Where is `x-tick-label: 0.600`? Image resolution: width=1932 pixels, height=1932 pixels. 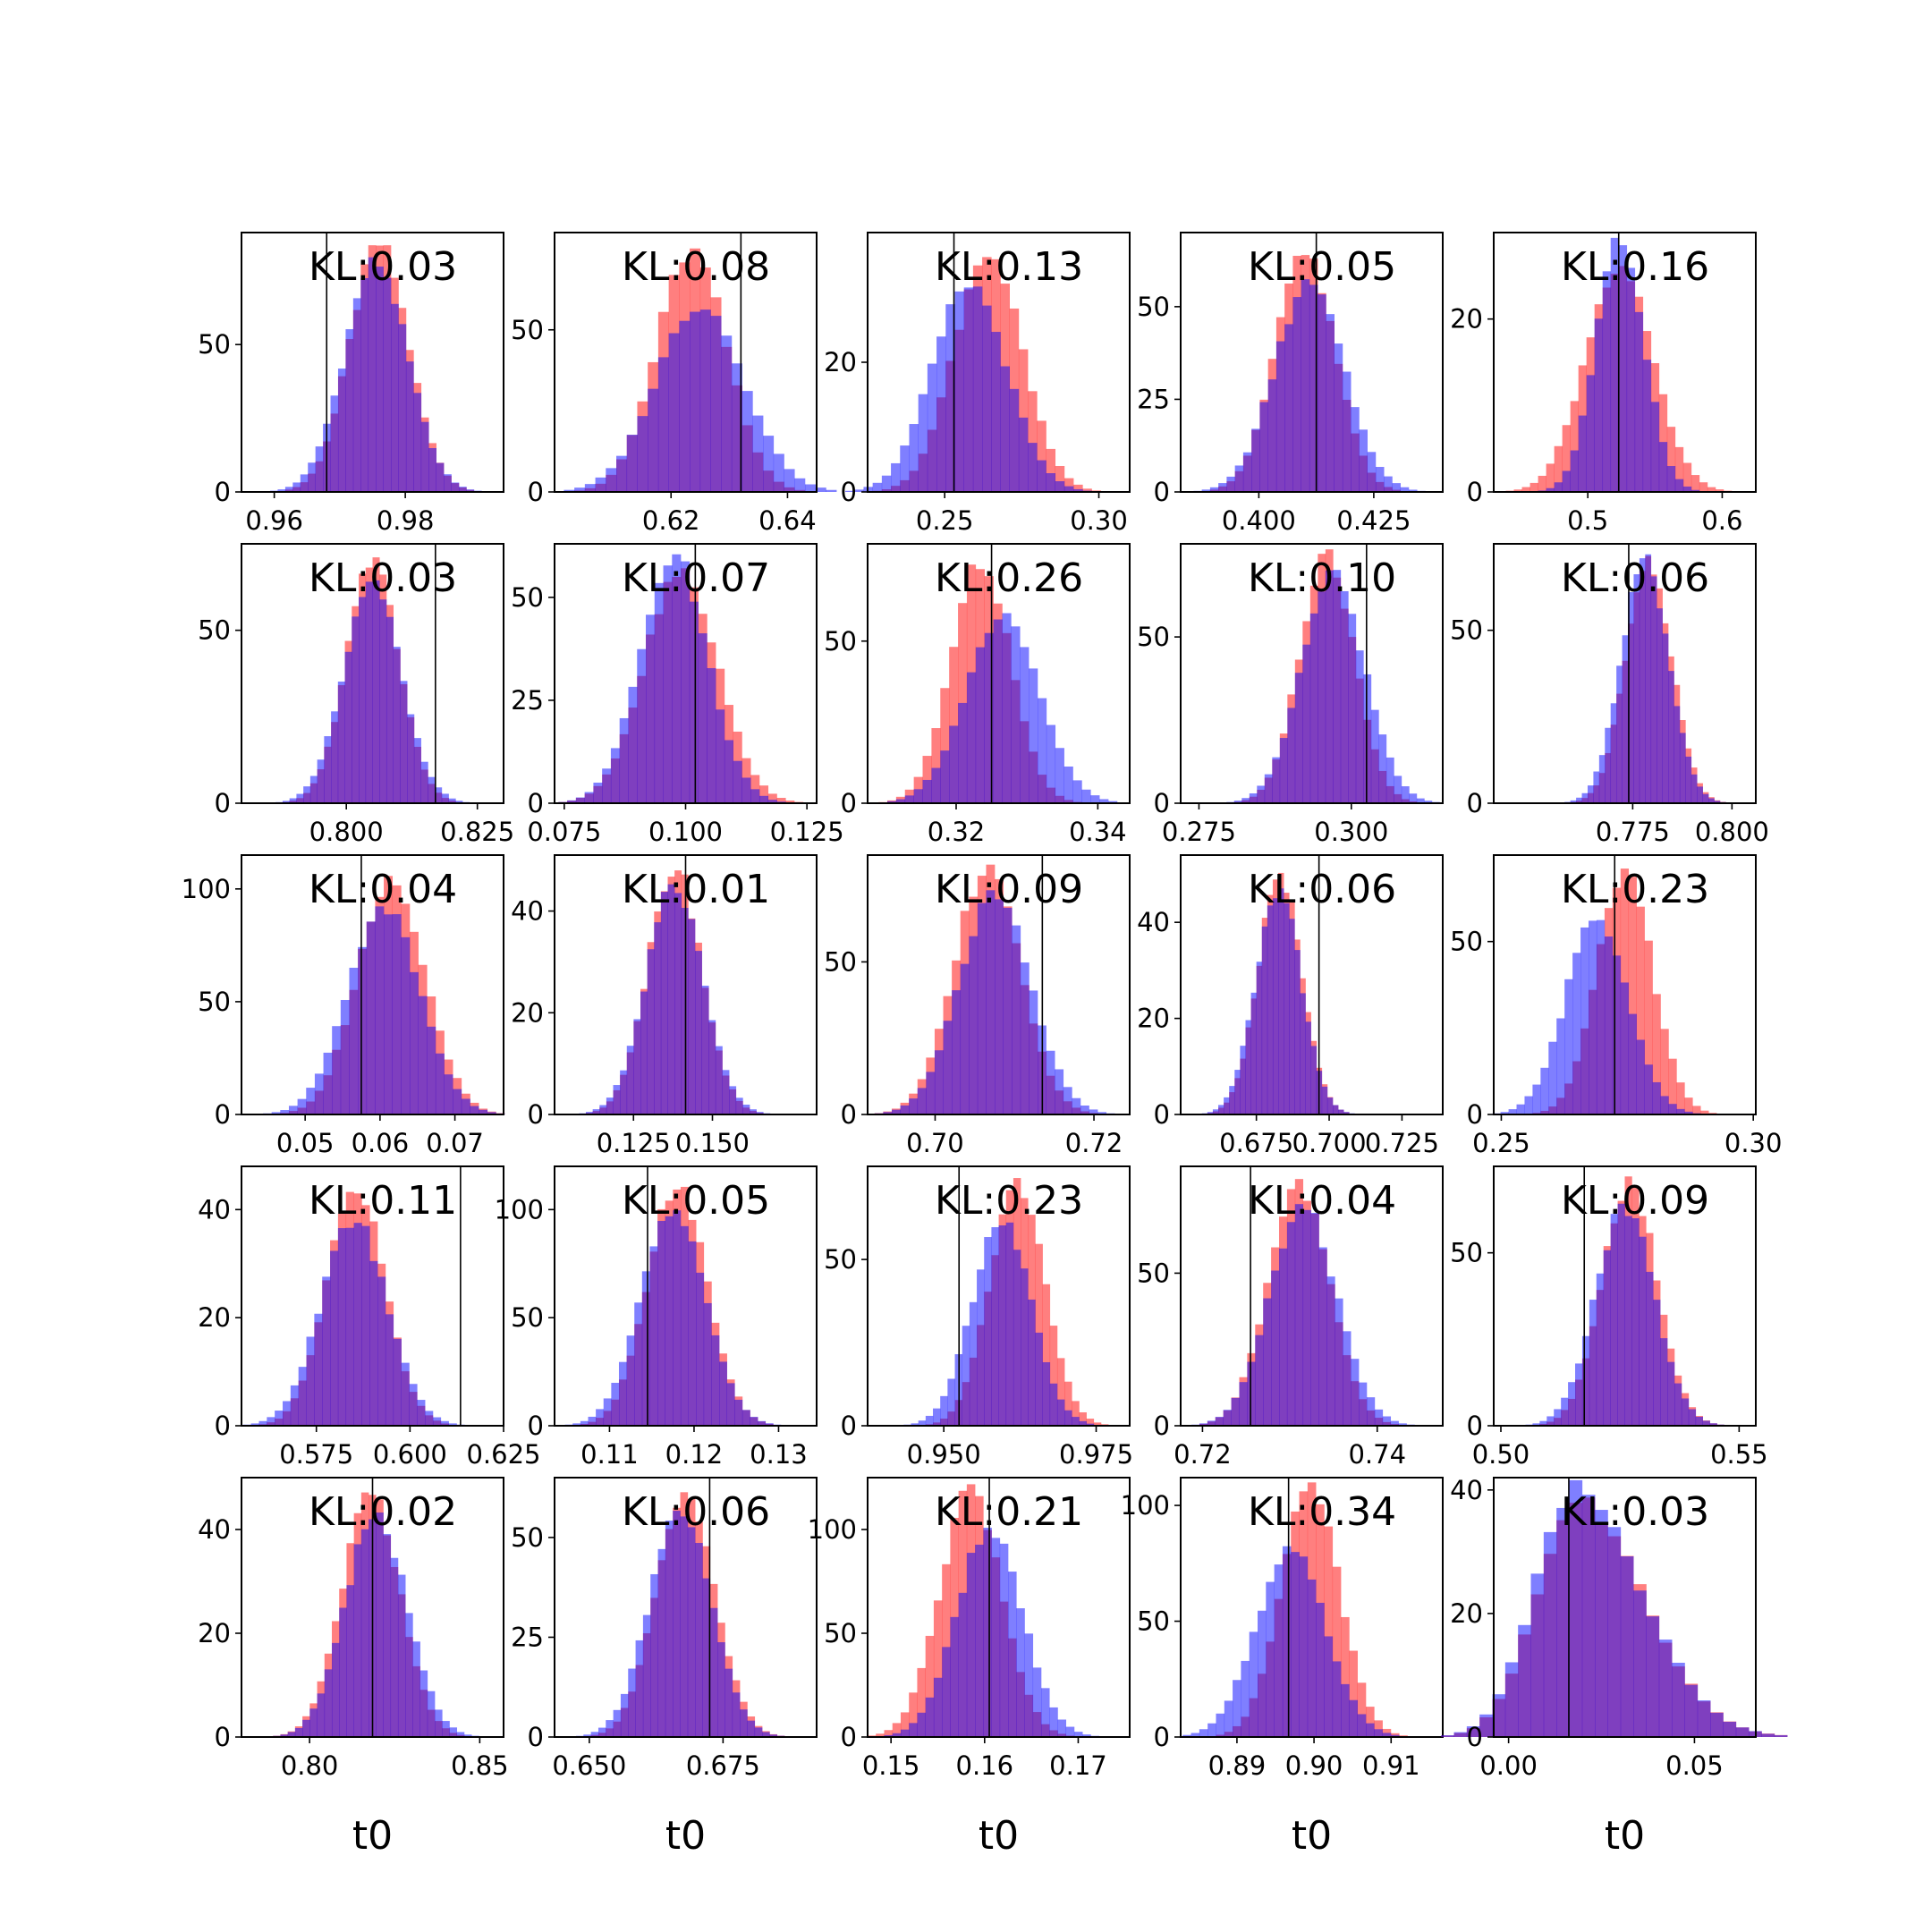 x-tick-label: 0.600 is located at coordinates (410, 1454).